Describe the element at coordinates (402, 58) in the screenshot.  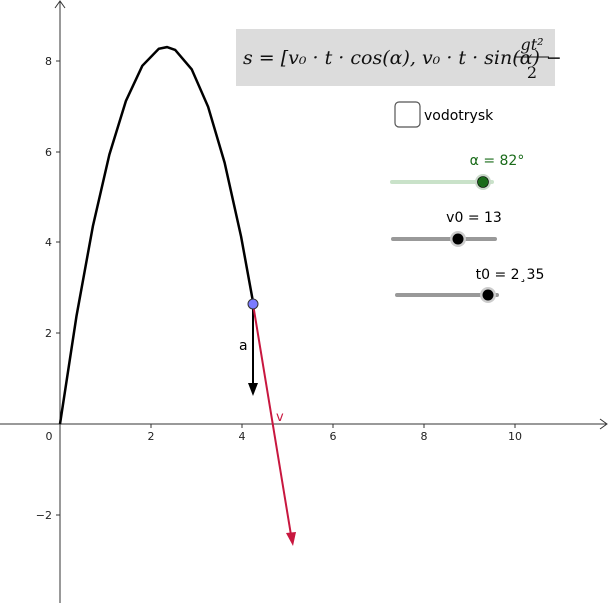
I see `formula-text: s = [v₀ · t · cos(α), v₀ · t · sin(α) −` at that location.